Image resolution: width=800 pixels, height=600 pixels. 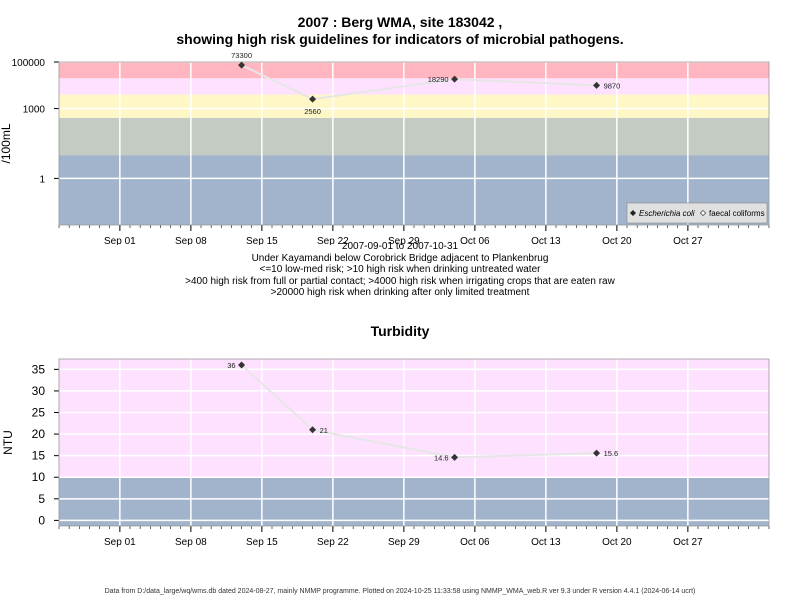 I want to click on turbidity-y-tick-label: 20, so click(x=39, y=434).